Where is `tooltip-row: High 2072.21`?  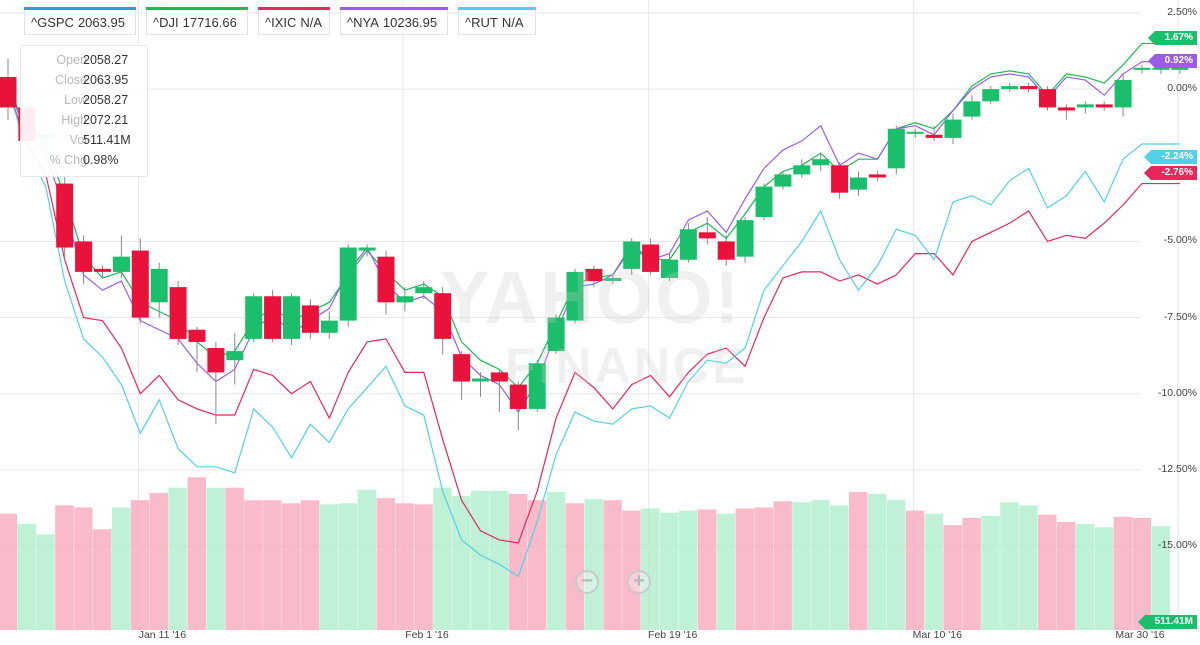 tooltip-row: High 2072.21 is located at coordinates (84, 120).